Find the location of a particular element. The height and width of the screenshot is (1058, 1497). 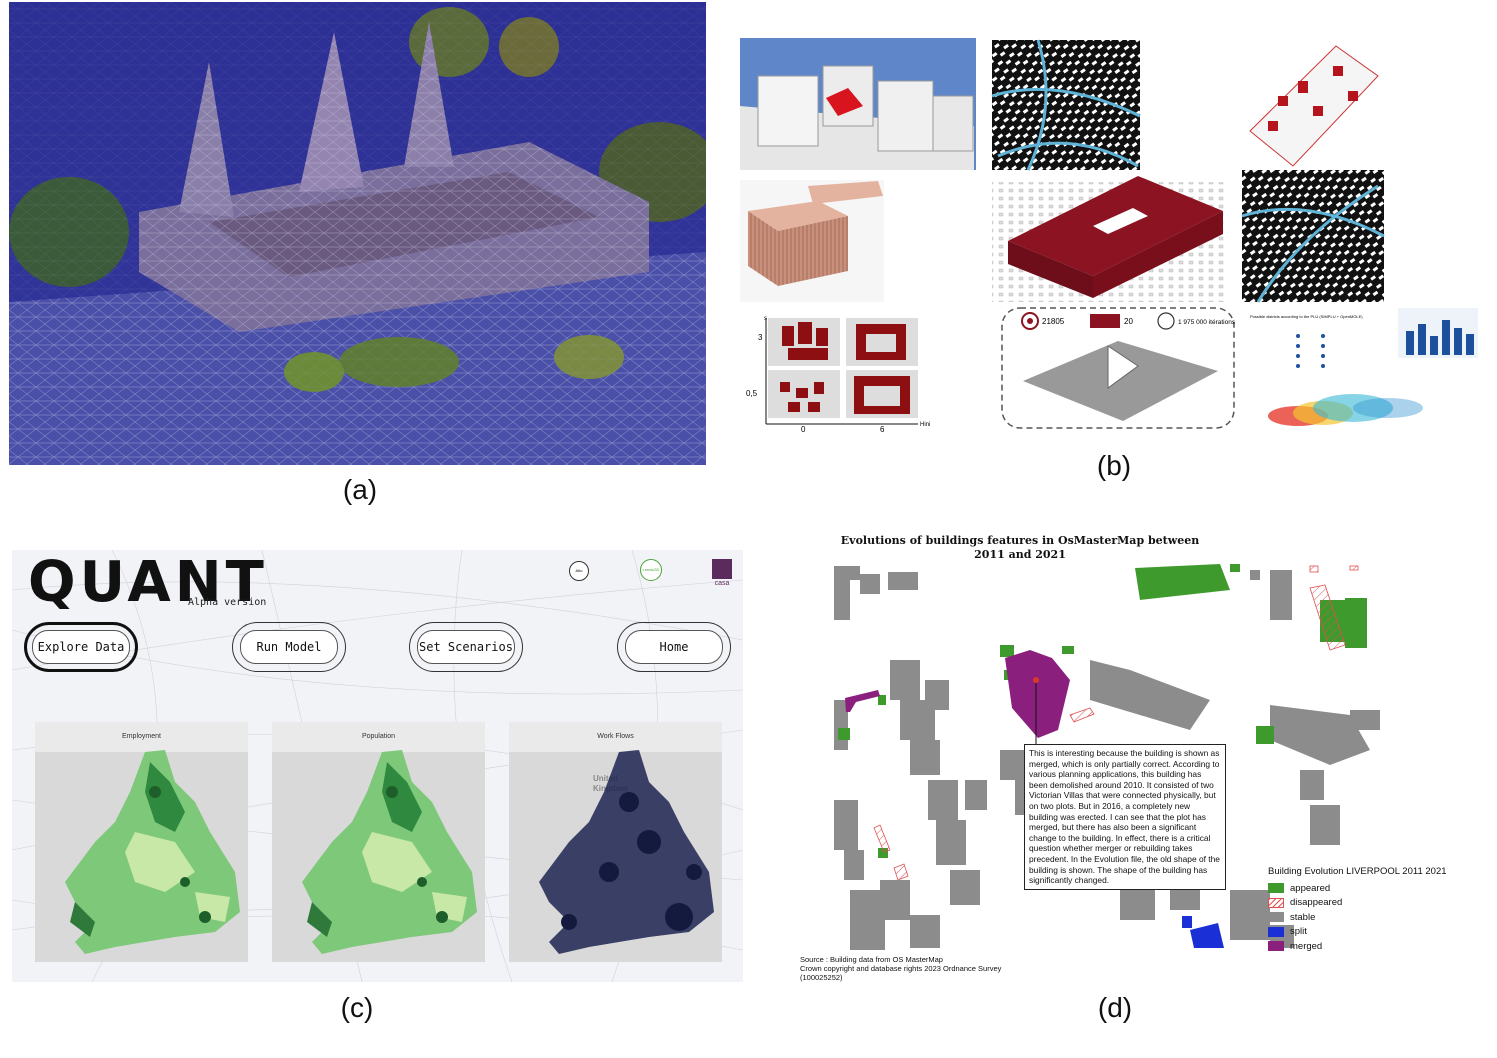

axis-x-label: Hini is located at coordinates (925, 425).